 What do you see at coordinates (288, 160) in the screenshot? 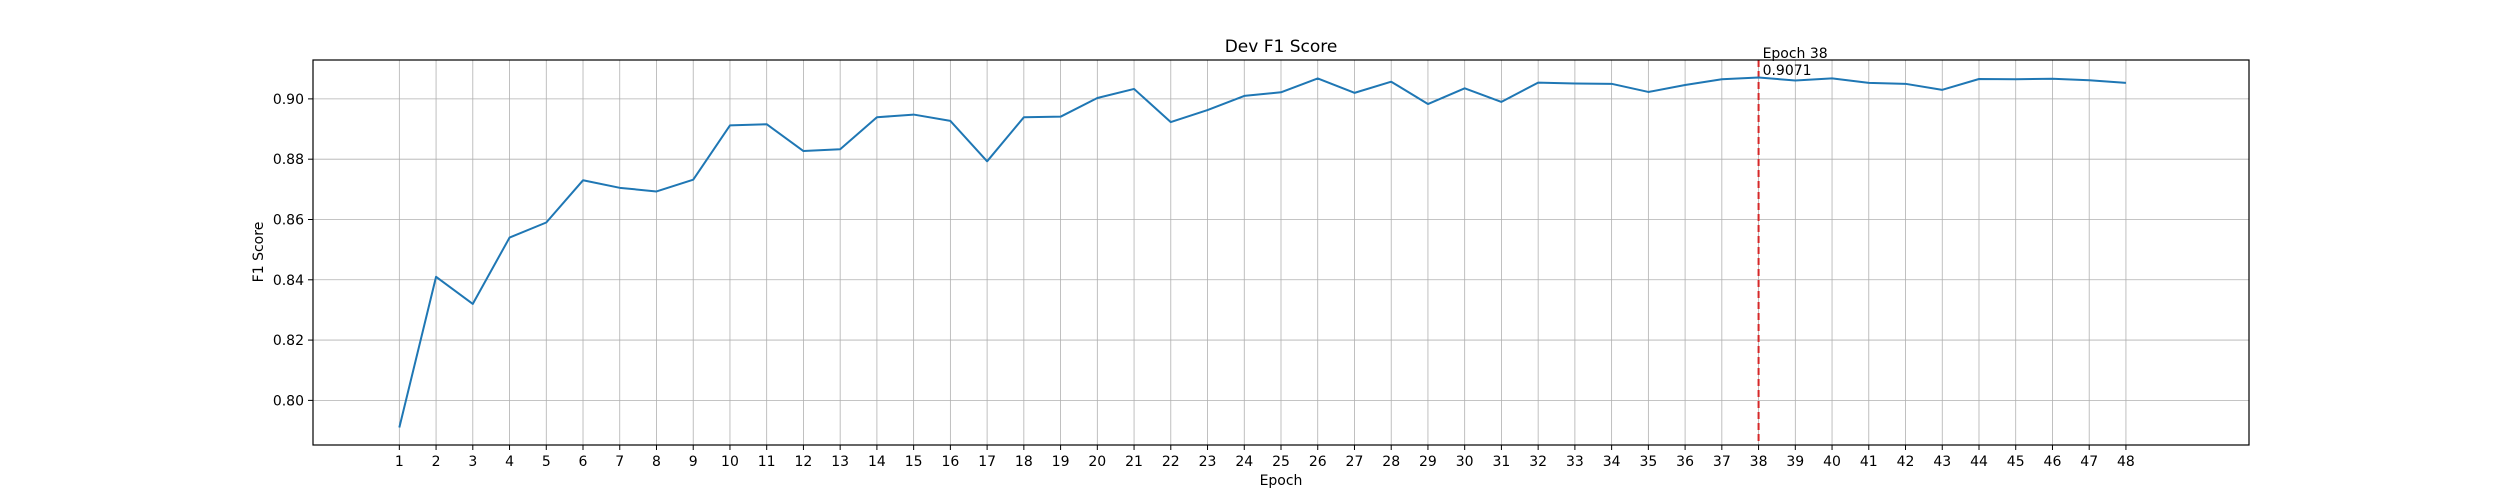
I see `y-tick-label: 0.88` at bounding box center [288, 160].